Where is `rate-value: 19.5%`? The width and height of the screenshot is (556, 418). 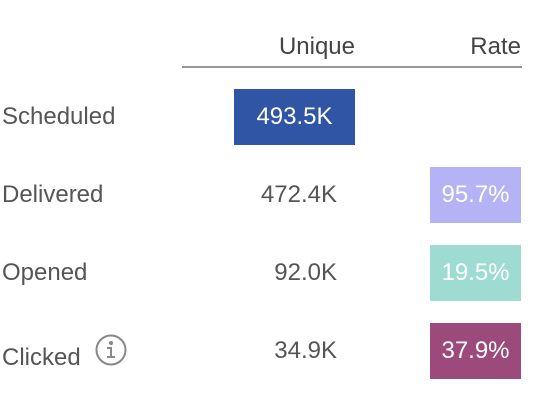
rate-value: 19.5% is located at coordinates (475, 273).